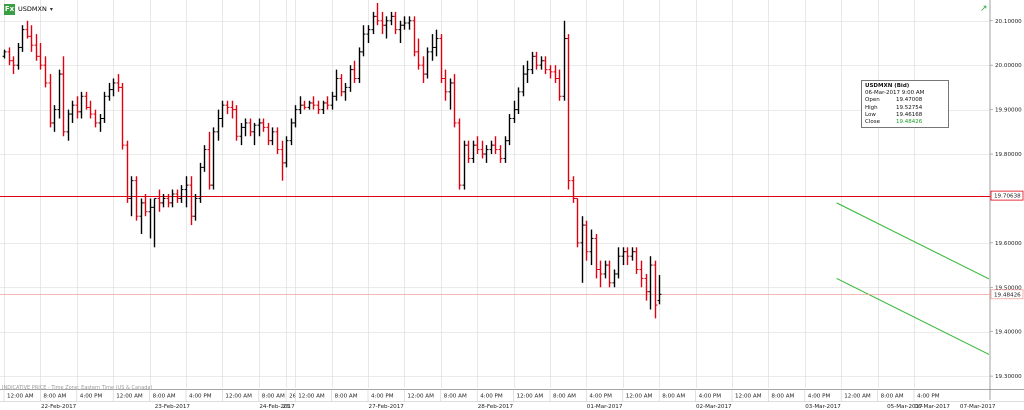 Image resolution: width=1024 pixels, height=410 pixels. Describe the element at coordinates (905, 100) in the screenshot. I see `tooltip-row-open: Open 19.47008` at that location.